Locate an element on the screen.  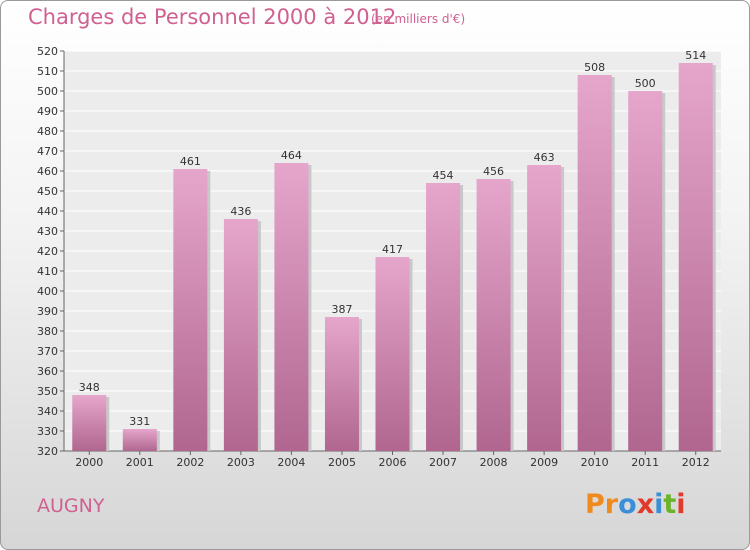
chart-title: Charges de Personnel 2000 à 2012 is located at coordinates (212, 17).